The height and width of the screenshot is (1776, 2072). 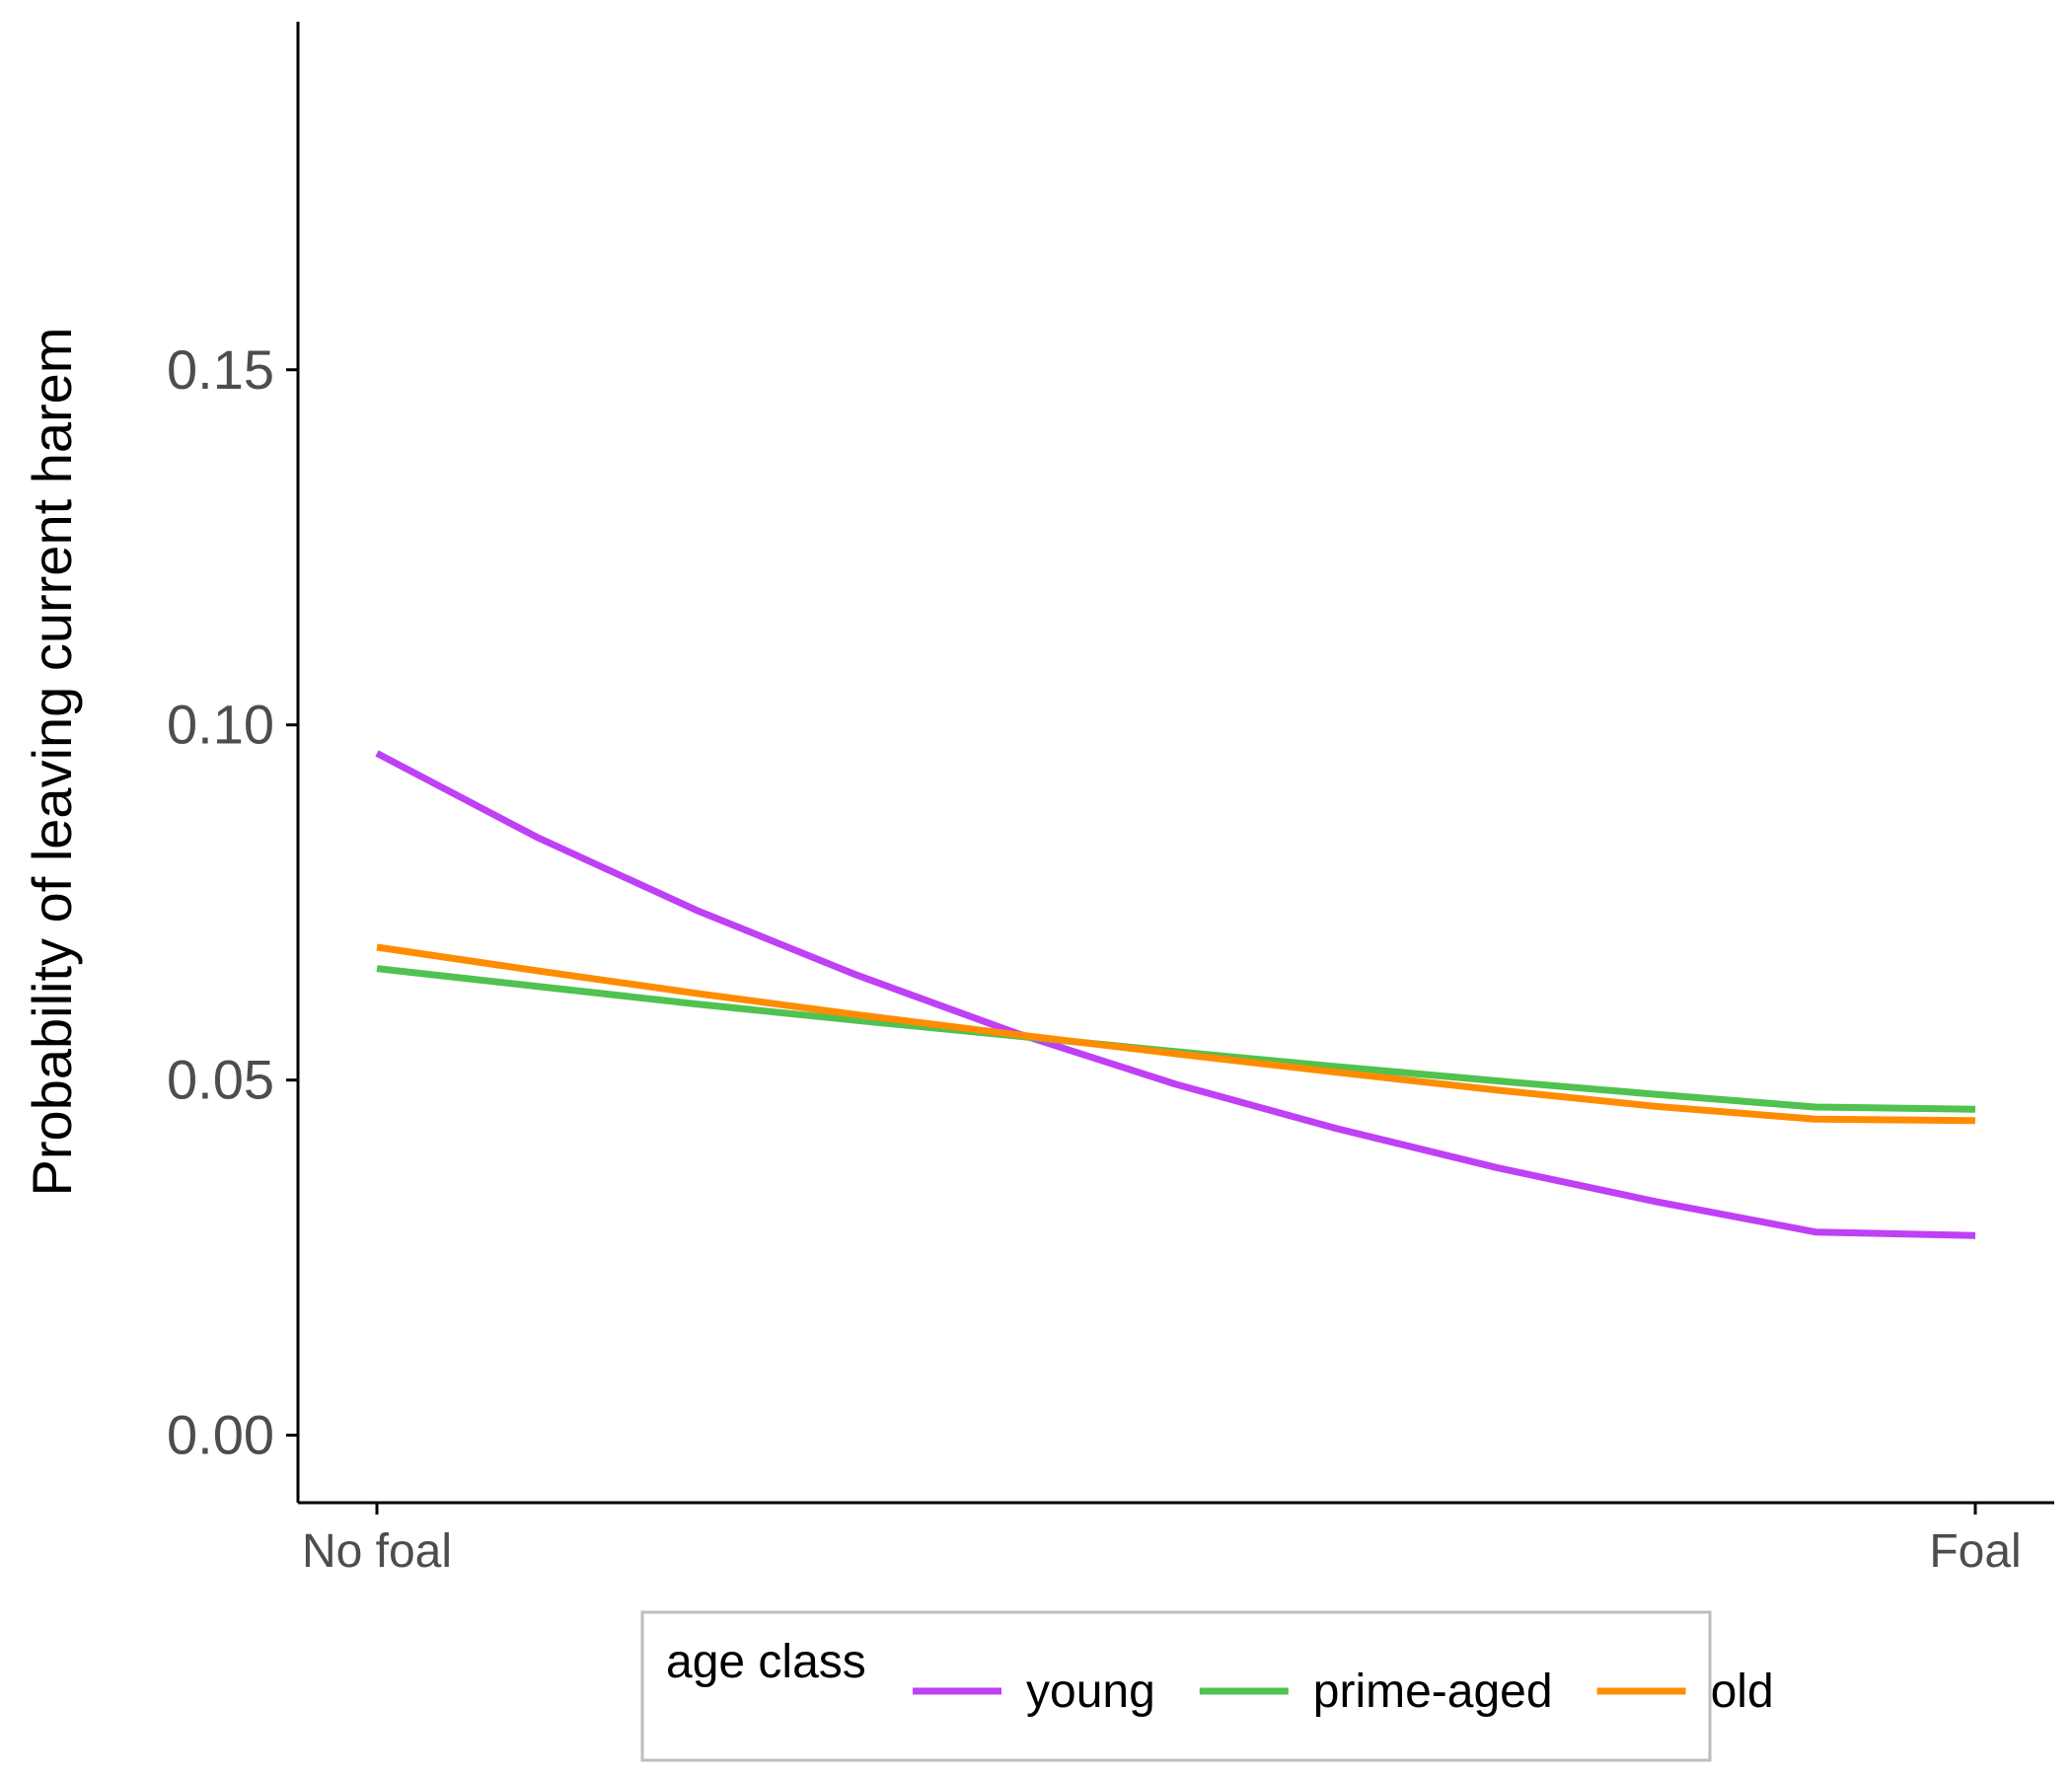 I want to click on y-tick-label: 0.00, so click(x=221, y=1435).